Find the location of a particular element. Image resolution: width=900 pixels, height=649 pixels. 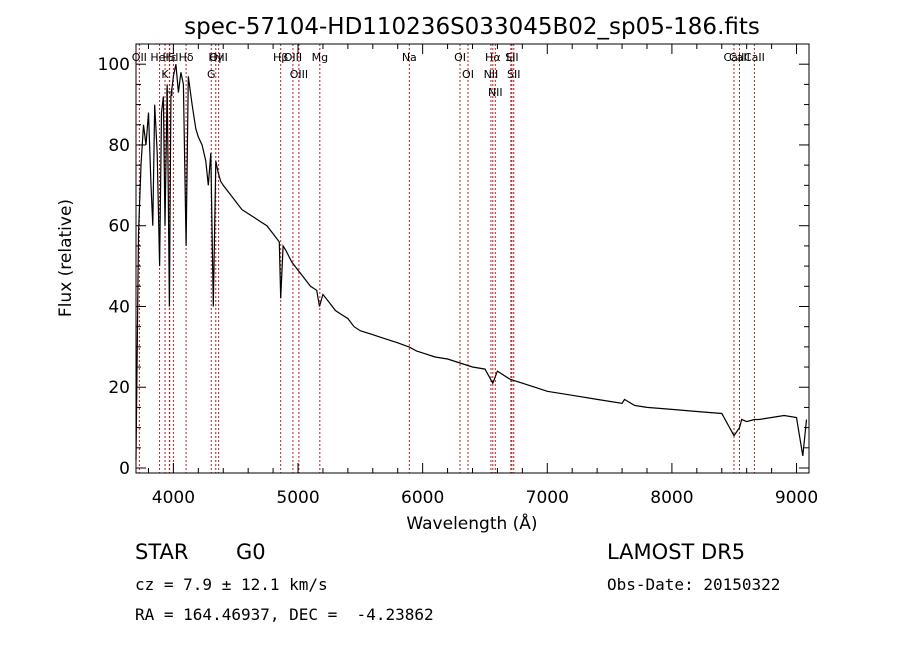

survey-name: LAMOST DR5 is located at coordinates (676, 552).